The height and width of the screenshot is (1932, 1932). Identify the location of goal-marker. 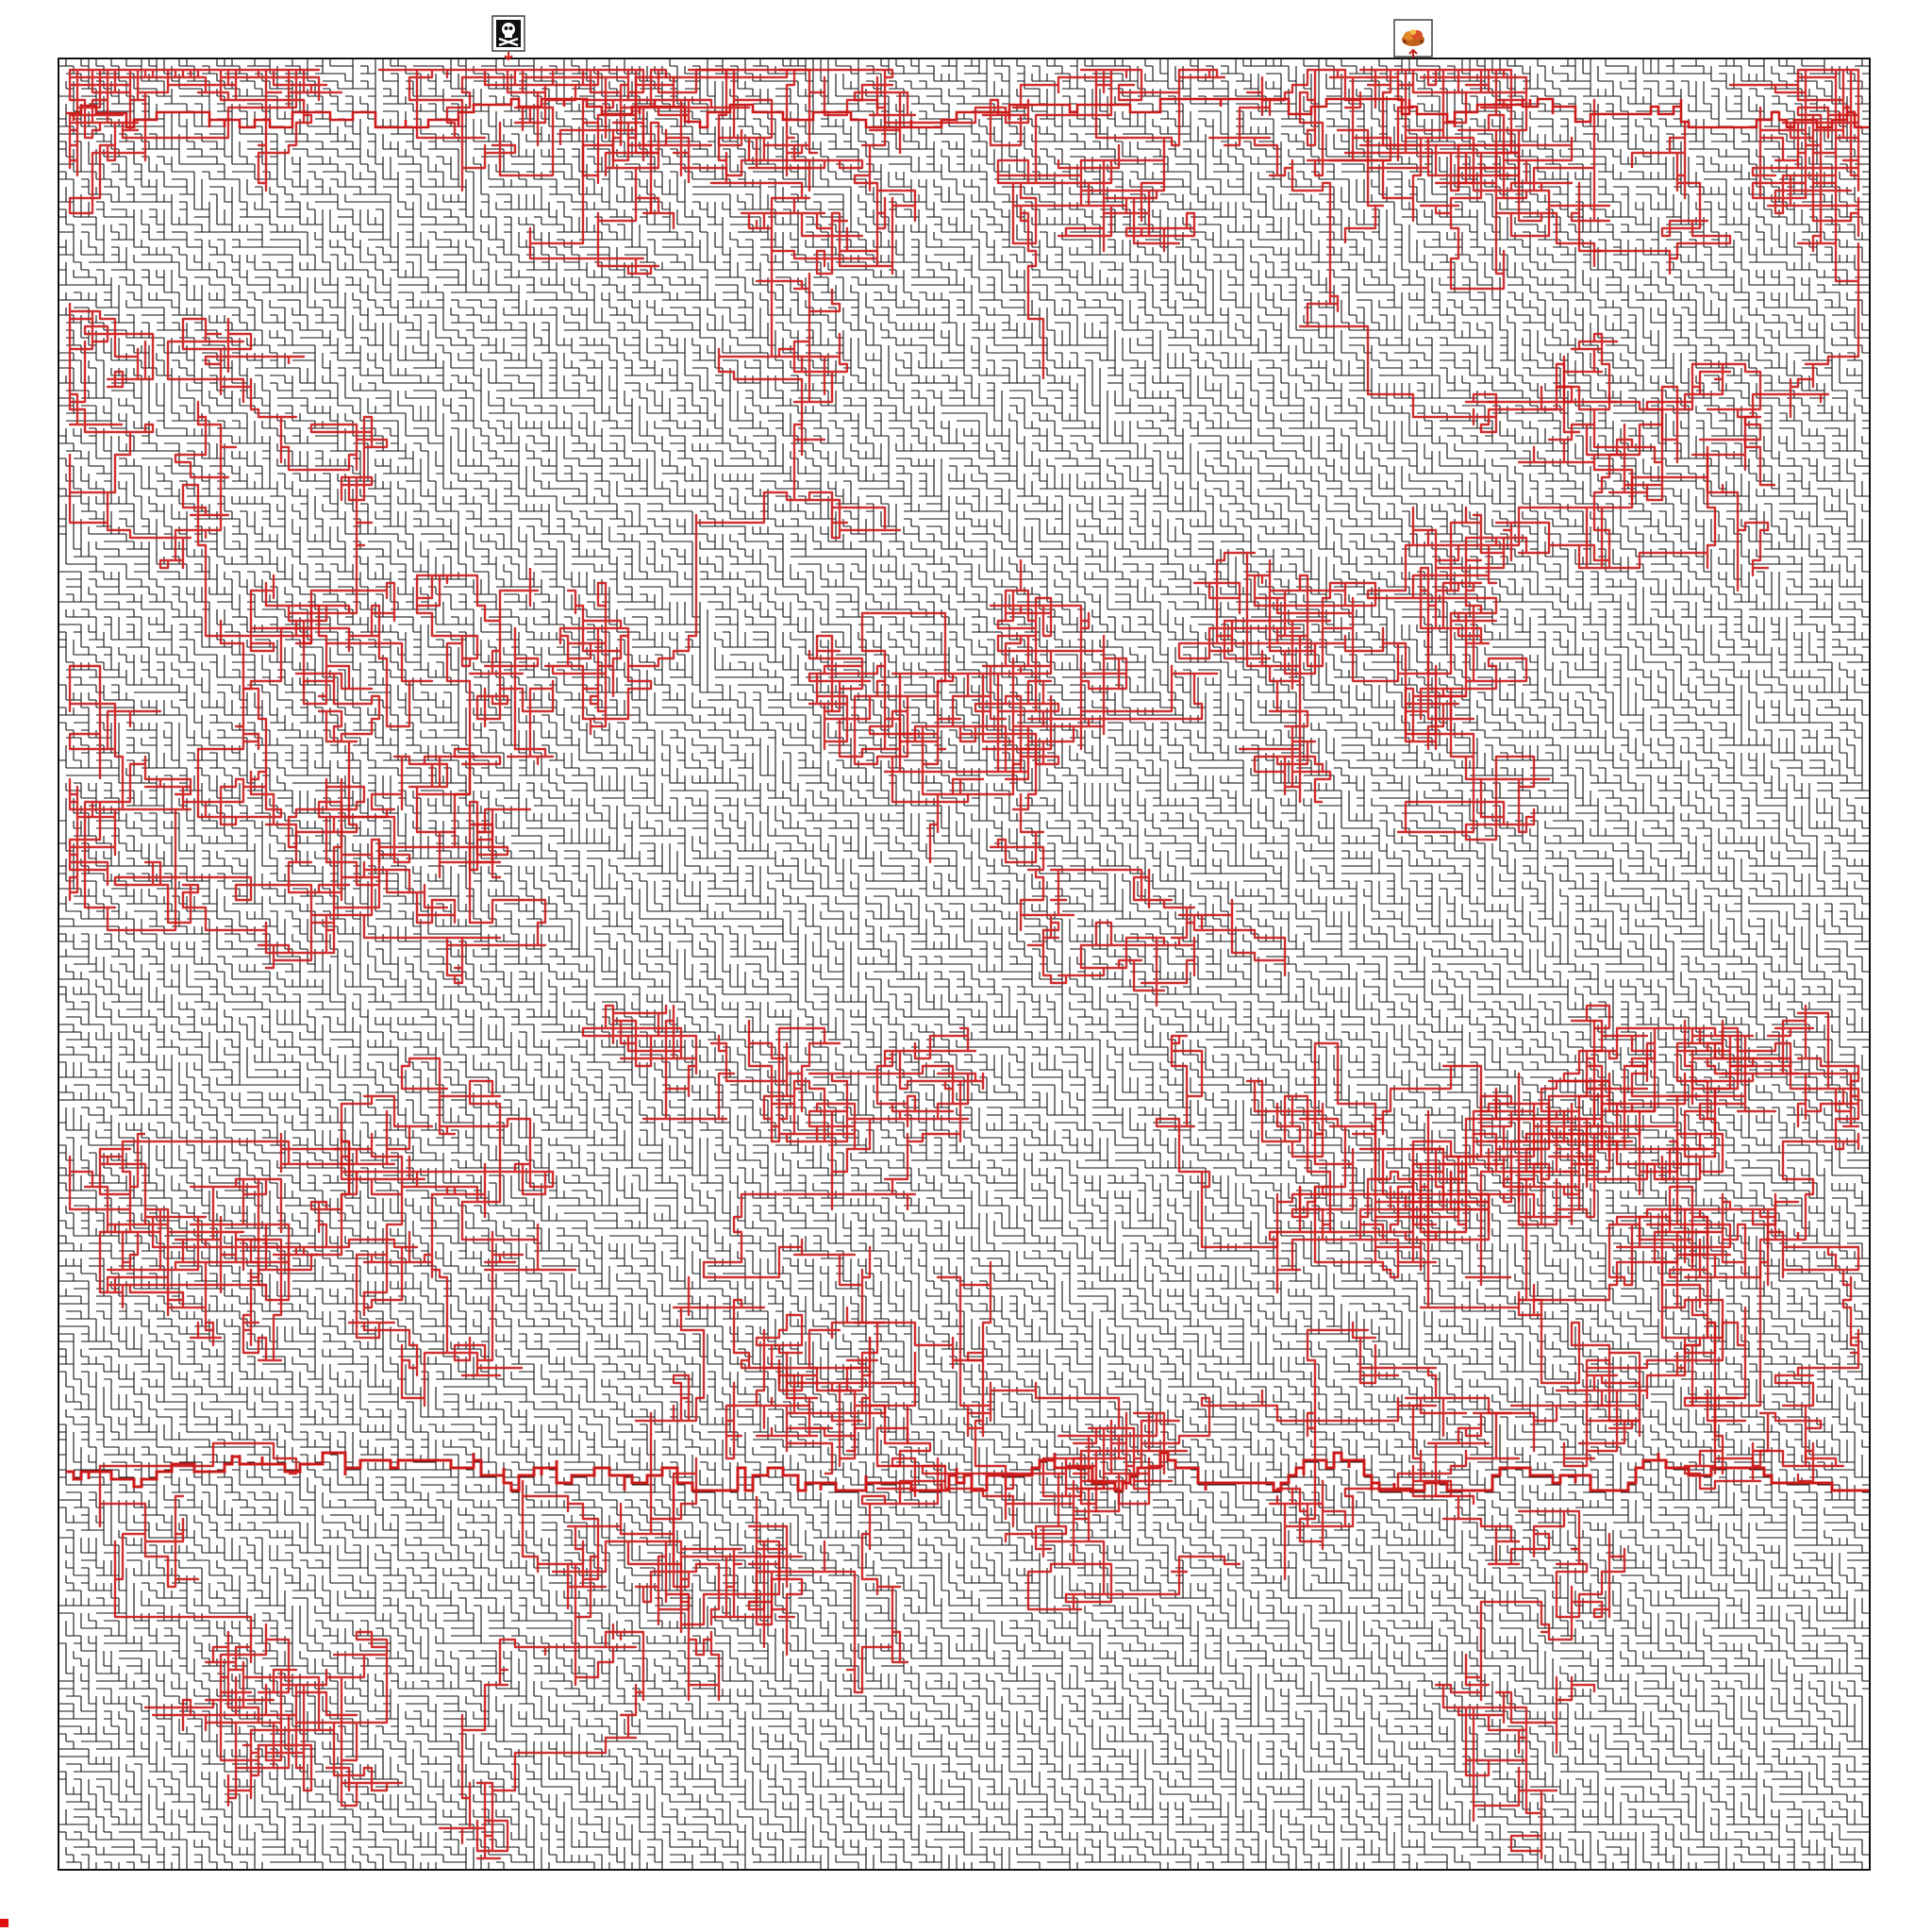
(1413, 38).